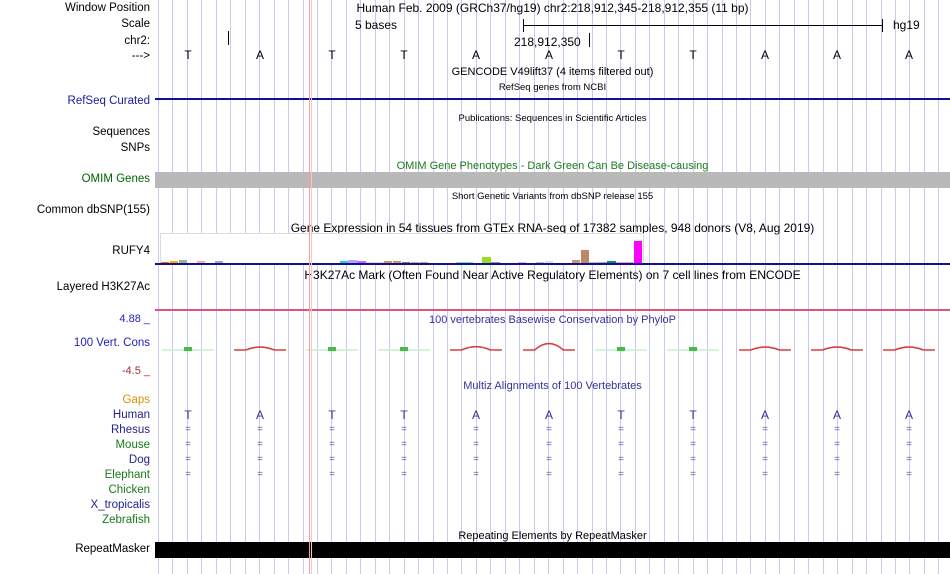 This screenshot has width=950, height=574. What do you see at coordinates (93, 210) in the screenshot?
I see `label-common-dbsnp: Common dbSNP(155)` at bounding box center [93, 210].